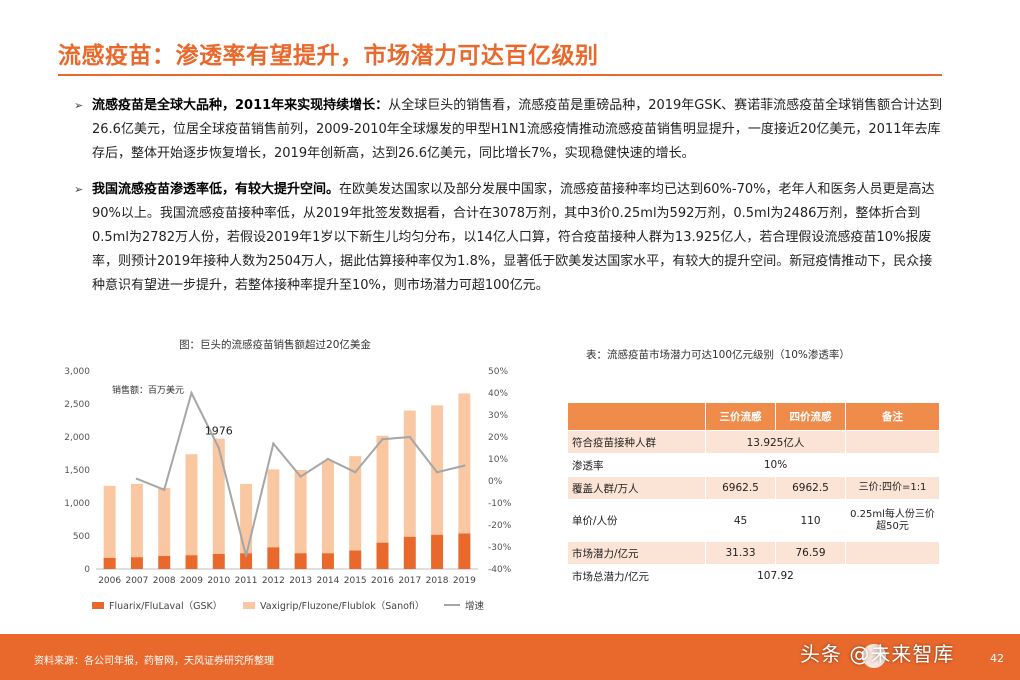 Image resolution: width=1020 pixels, height=680 pixels. Describe the element at coordinates (498, 460) in the screenshot. I see `y2-tick-label: 10%` at that location.